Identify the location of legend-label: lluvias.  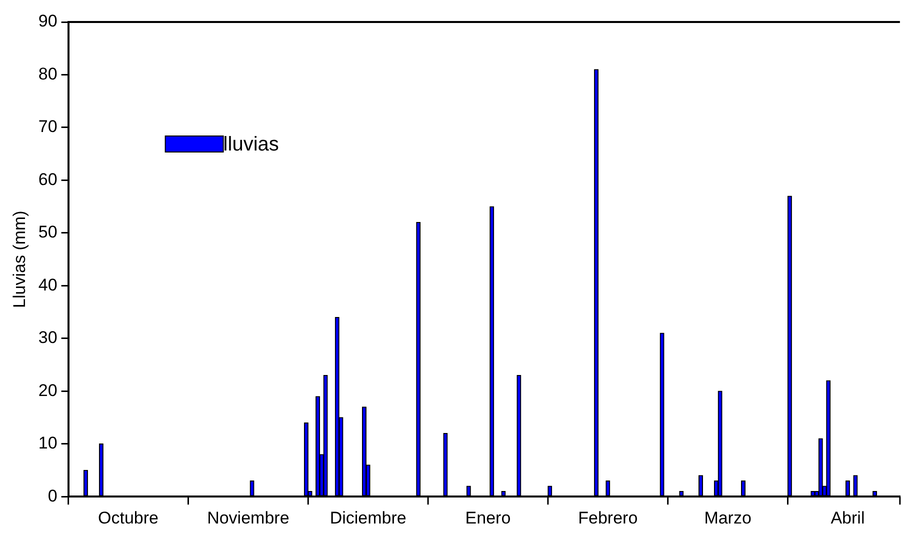
(251, 145).